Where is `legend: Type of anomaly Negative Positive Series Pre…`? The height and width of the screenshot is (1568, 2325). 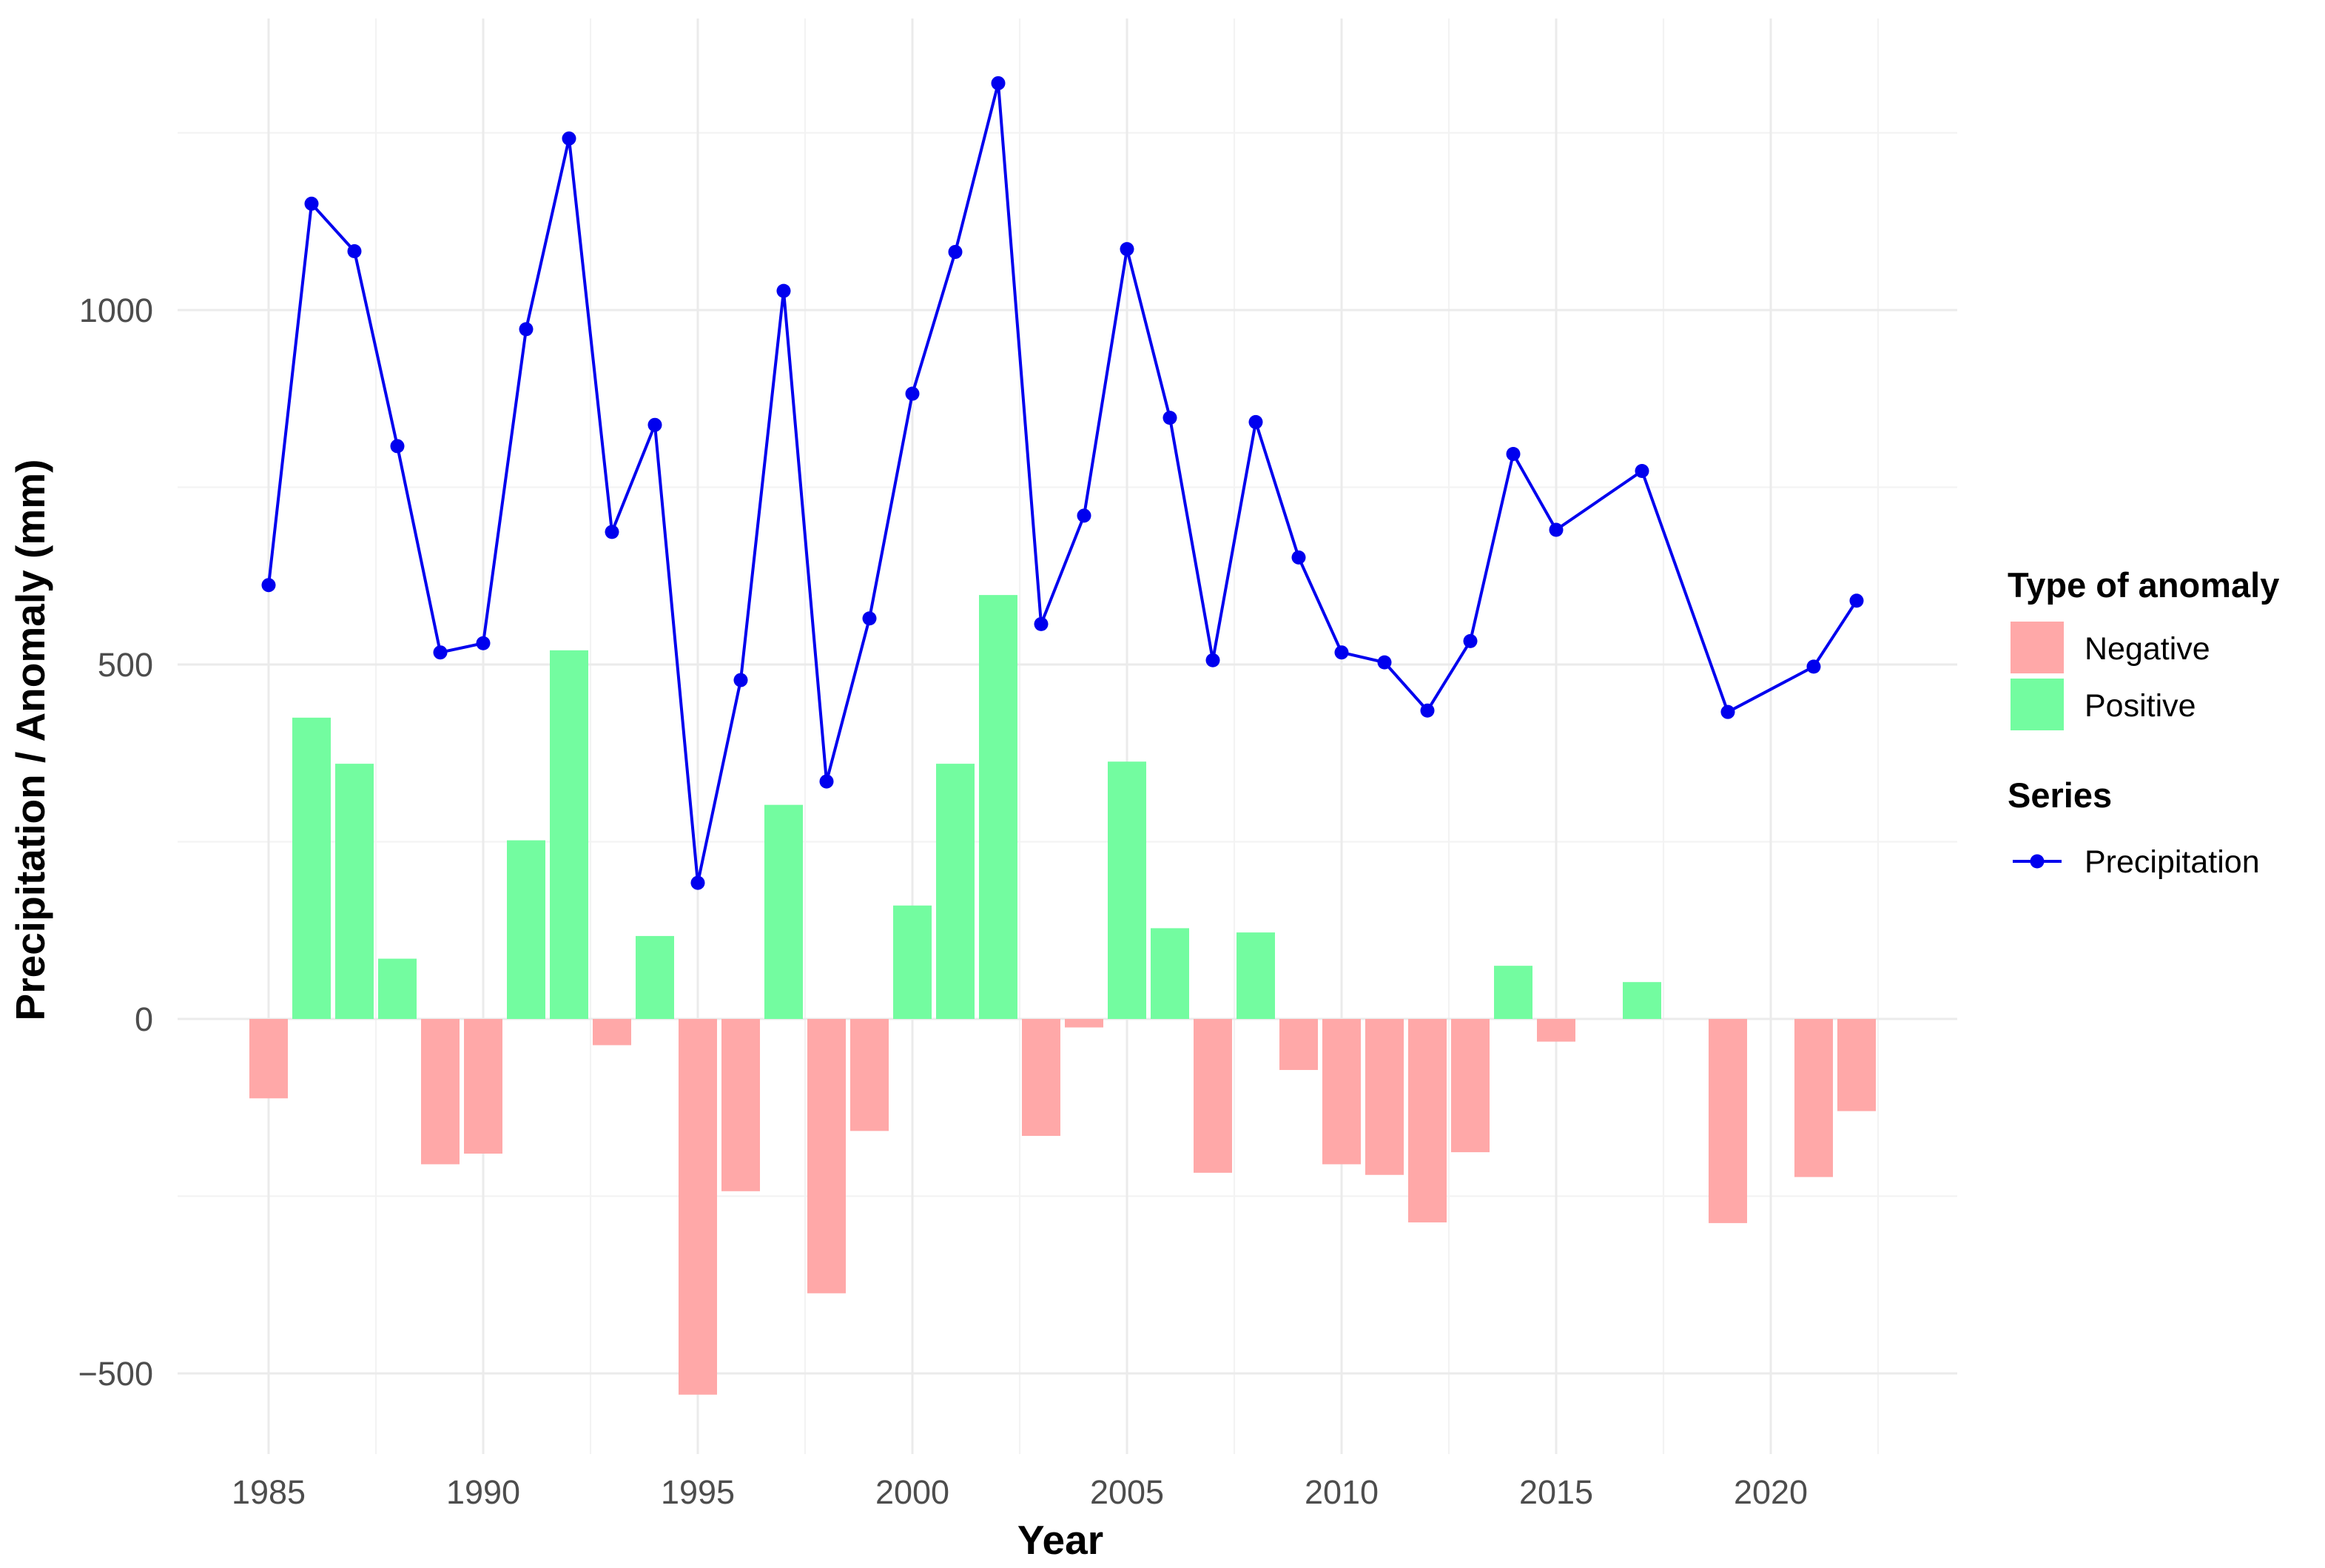
legend: Type of anomaly Negative Positive Series Pre… is located at coordinates (2143, 722).